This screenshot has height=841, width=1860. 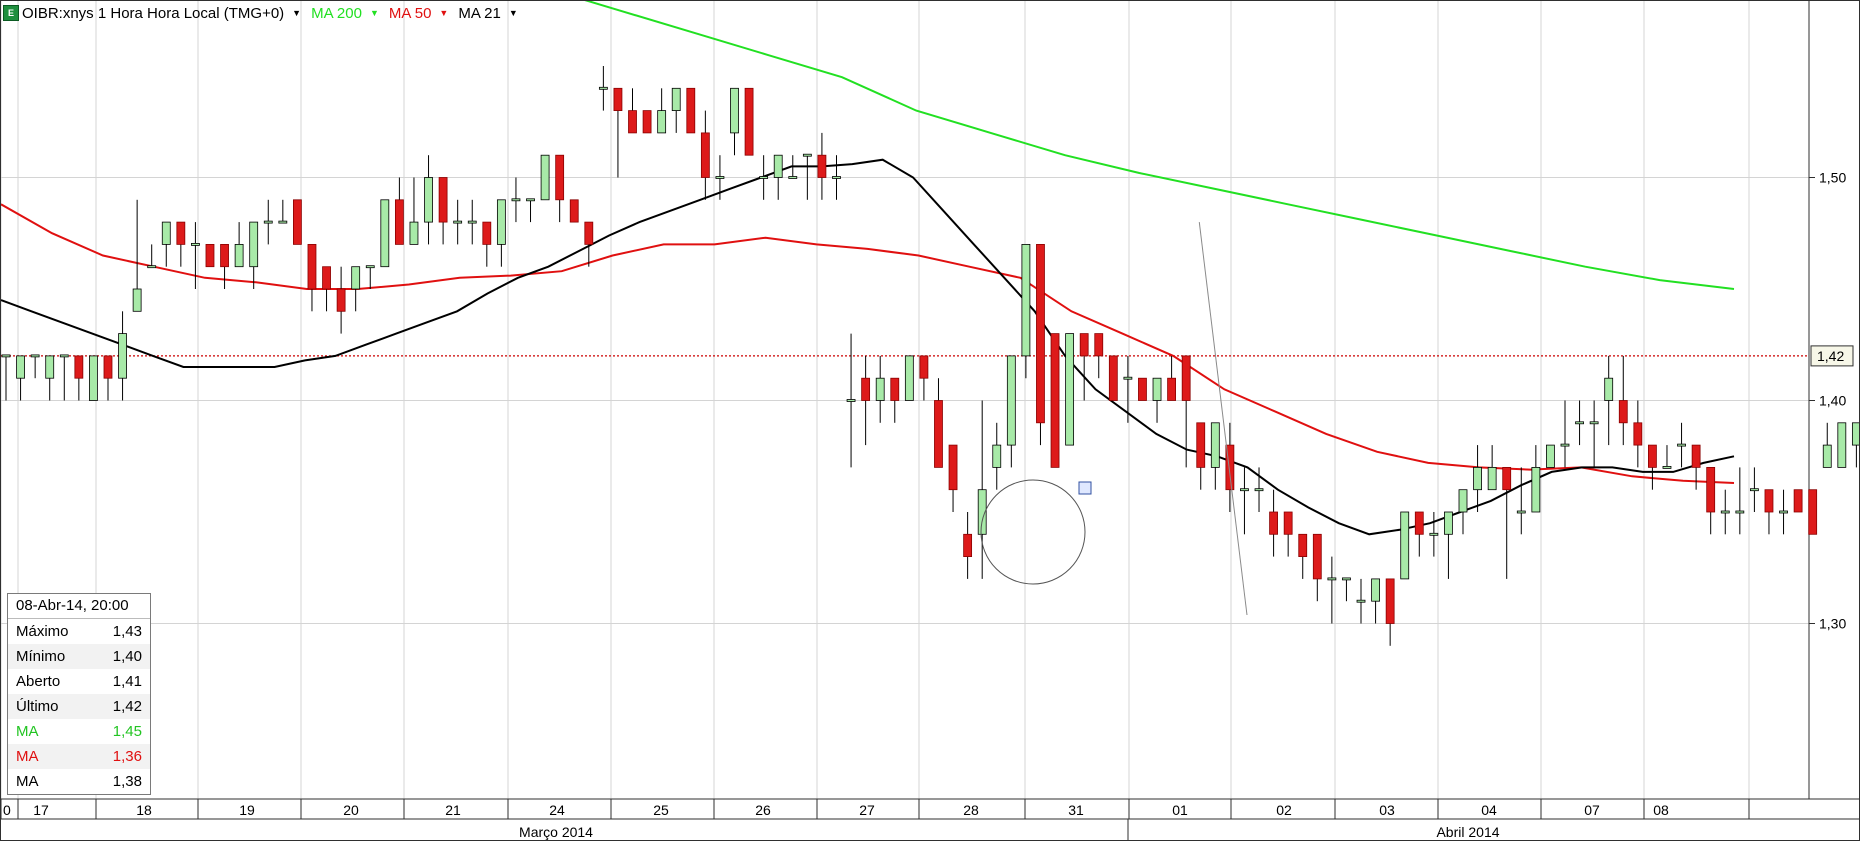 I want to click on y-tick-label: 1,40, so click(x=1832, y=401).